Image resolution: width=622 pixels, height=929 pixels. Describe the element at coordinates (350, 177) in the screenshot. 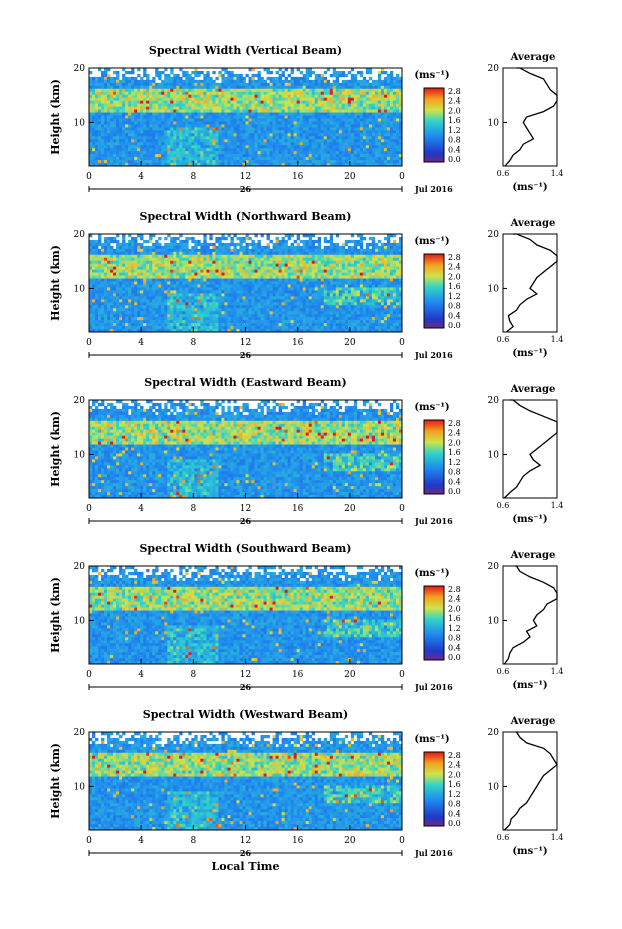

I see `x-tick-label: 20` at that location.